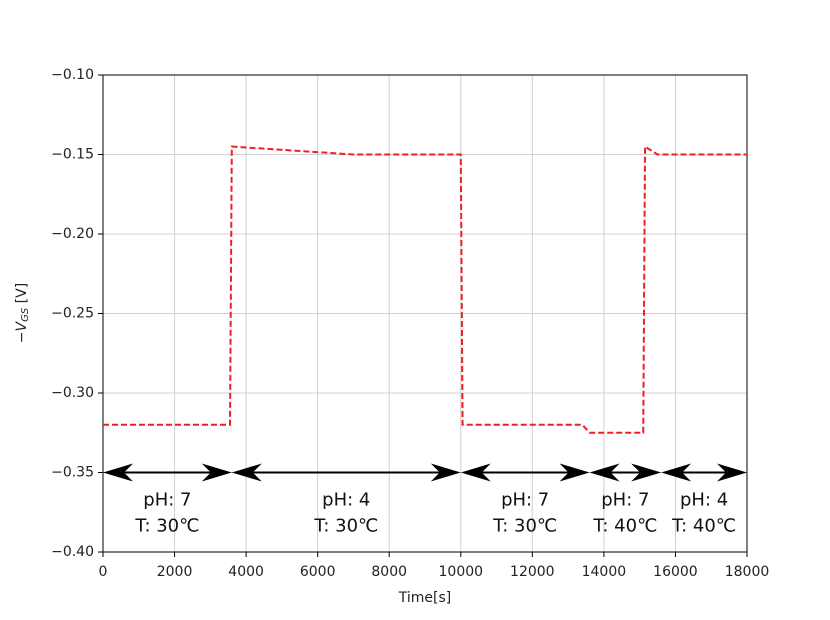 Image resolution: width=830 pixels, height=620 pixels. Describe the element at coordinates (72, 314) in the screenshot. I see `y-tick-label: −0.25` at that location.